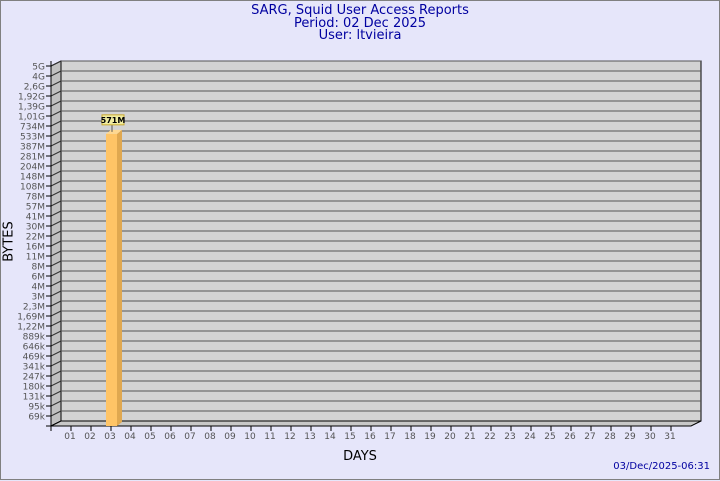 Image resolution: width=720 pixels, height=481 pixels. I want to click on y-tick-label: 281M, so click(32, 158).